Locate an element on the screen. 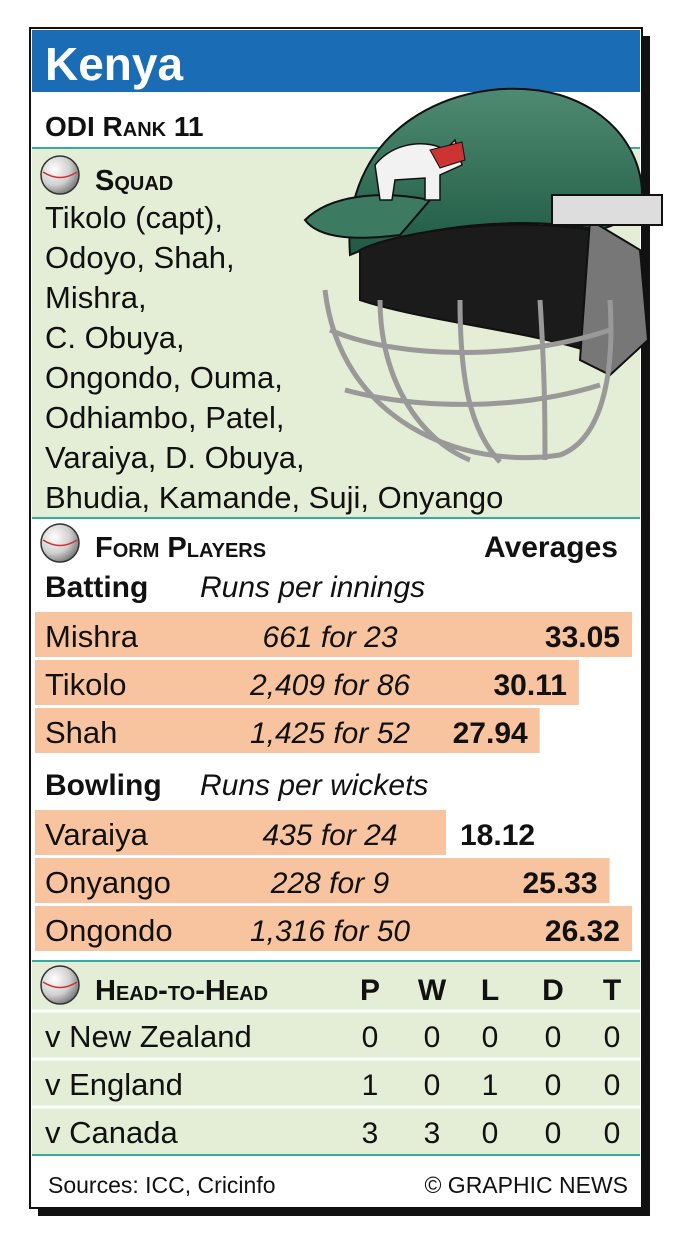 This screenshot has height=1240, width=673. player-name: Ongondo is located at coordinates (109, 930).